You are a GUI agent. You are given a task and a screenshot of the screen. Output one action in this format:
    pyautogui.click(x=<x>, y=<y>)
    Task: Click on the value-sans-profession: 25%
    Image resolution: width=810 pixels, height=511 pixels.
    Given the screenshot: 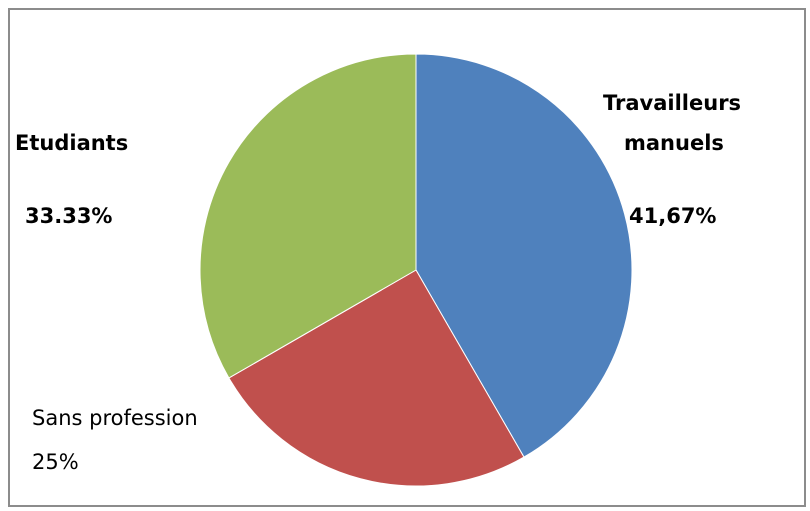 What is the action you would take?
    pyautogui.click(x=55, y=462)
    